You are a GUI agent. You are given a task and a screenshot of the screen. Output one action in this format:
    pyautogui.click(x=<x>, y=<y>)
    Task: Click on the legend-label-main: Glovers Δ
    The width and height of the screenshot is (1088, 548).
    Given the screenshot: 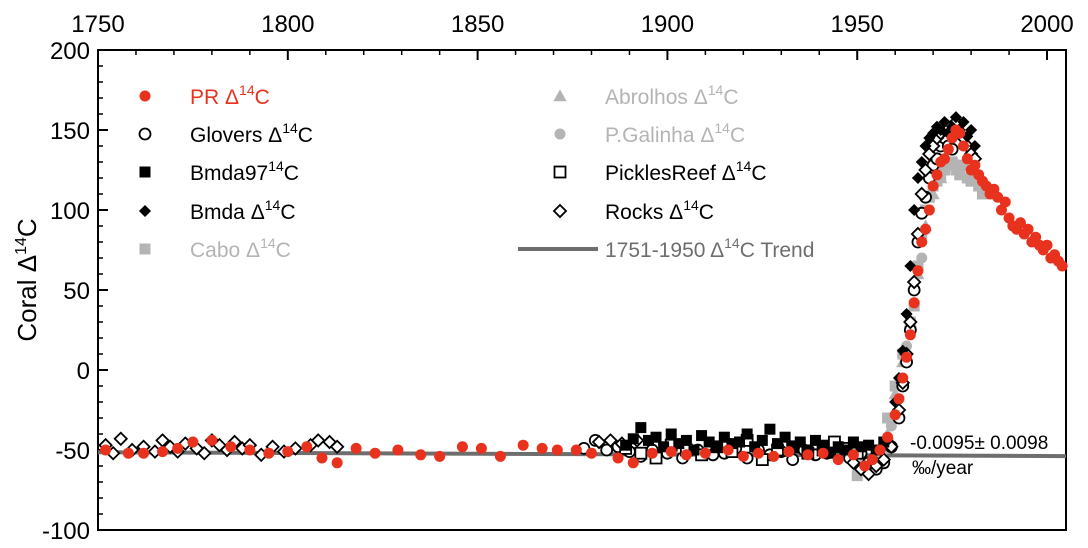 What is the action you would take?
    pyautogui.click(x=236, y=135)
    